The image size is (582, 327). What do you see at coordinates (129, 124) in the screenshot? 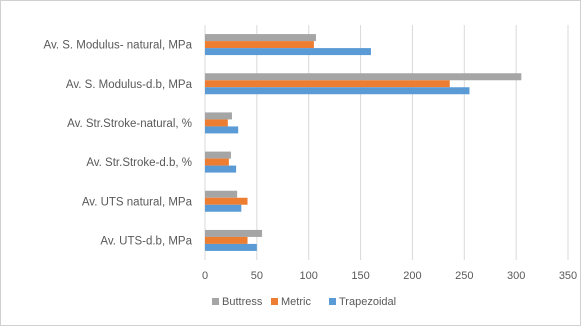
I see `category-label: Av. Str.Stroke-natural, %` at bounding box center [129, 124].